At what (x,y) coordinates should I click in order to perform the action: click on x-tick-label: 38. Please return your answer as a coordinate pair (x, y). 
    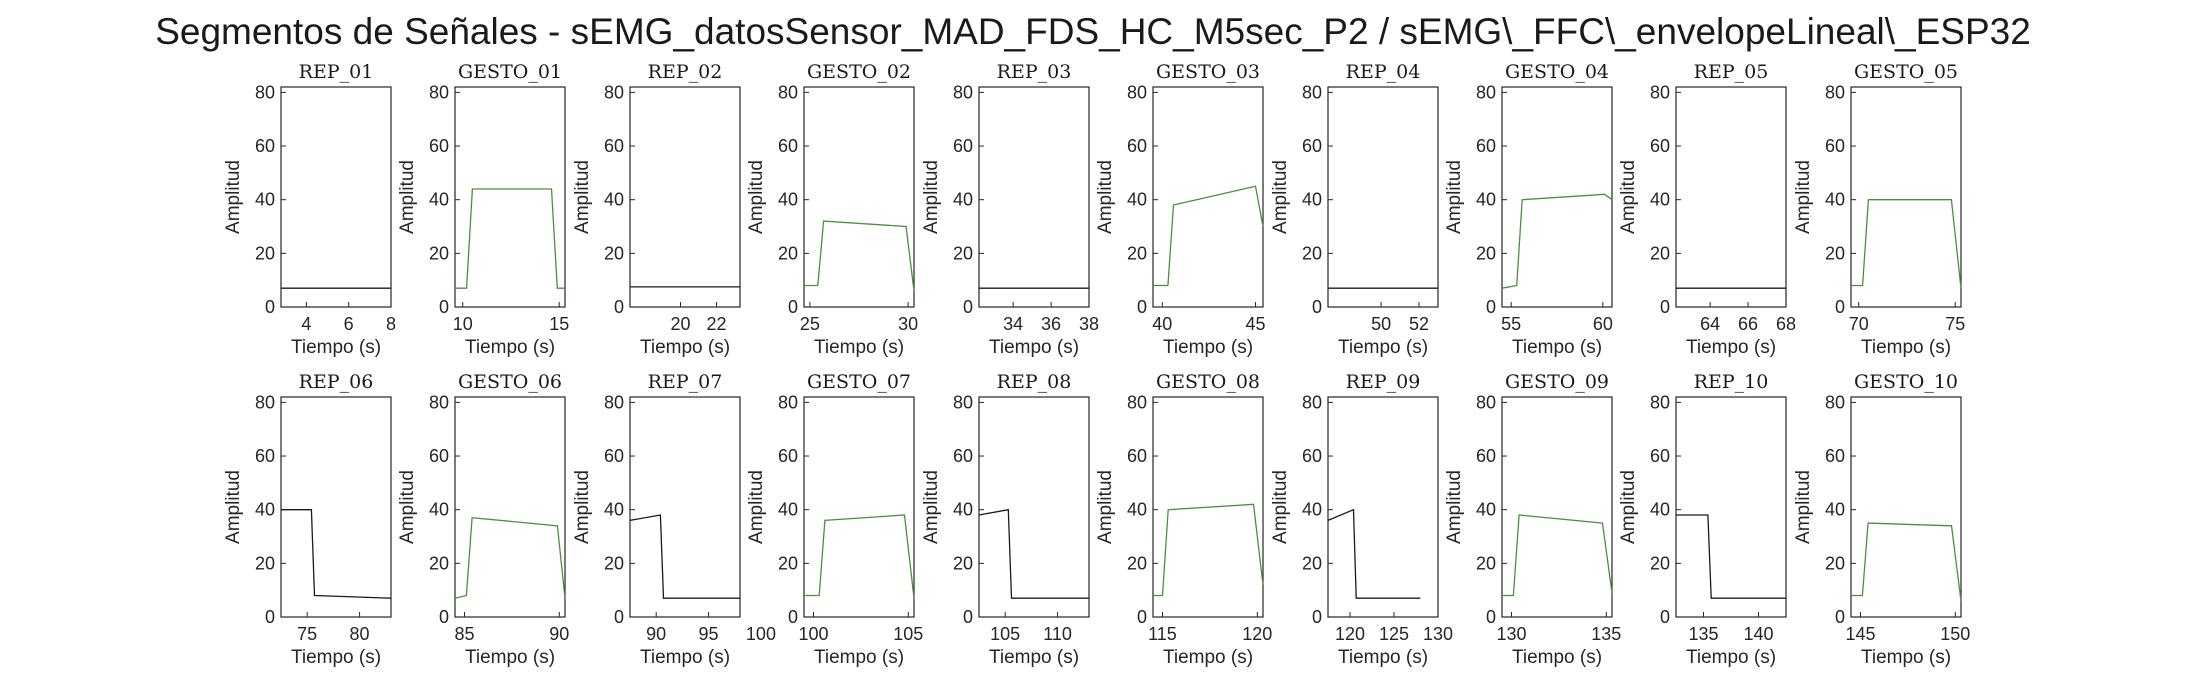
    Looking at the image, I should click on (1089, 324).